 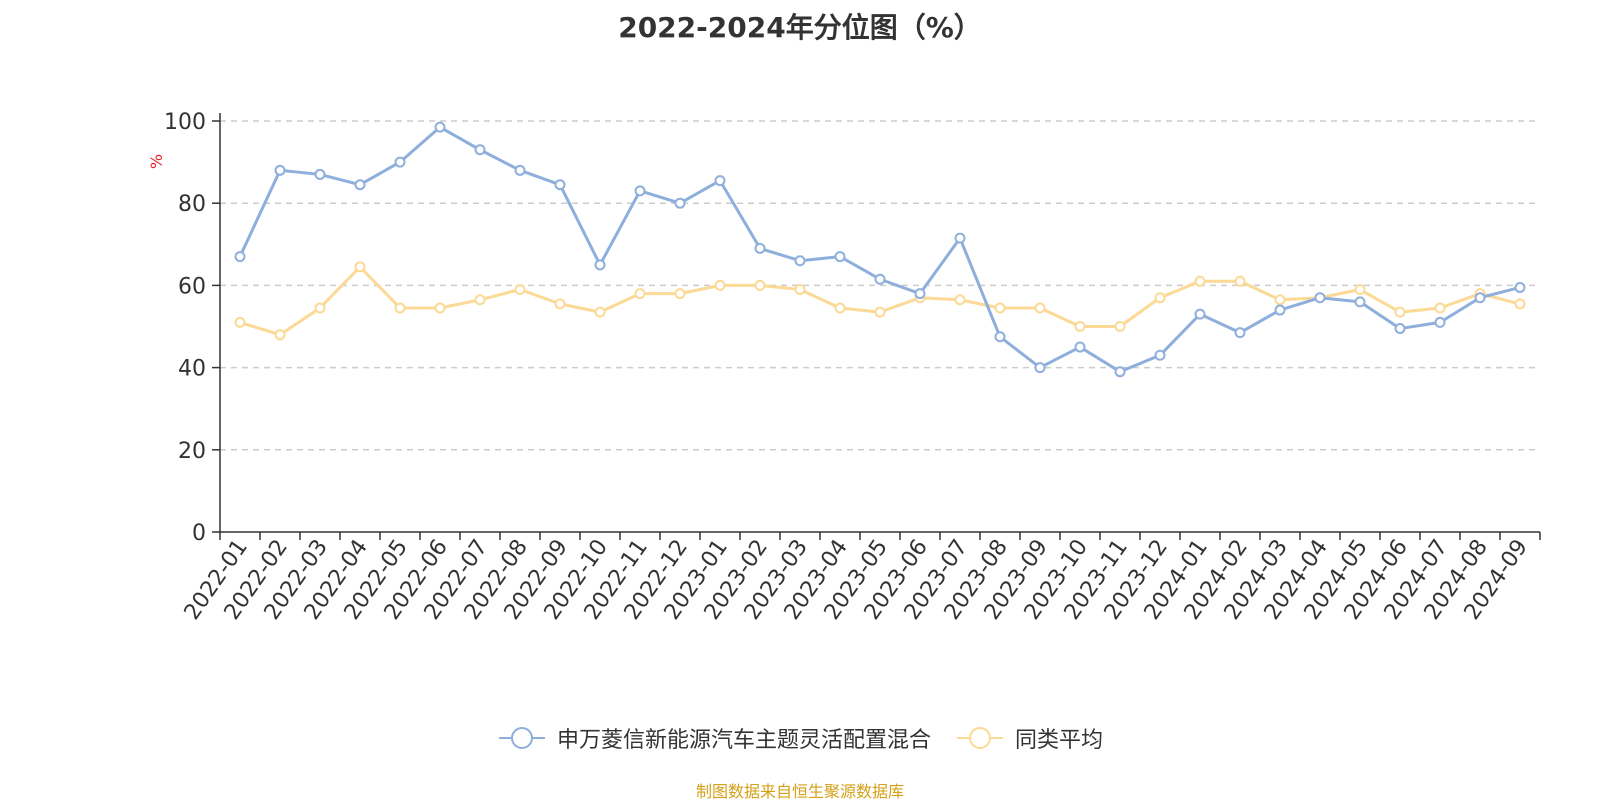 I want to click on y-tick-label: 80, so click(x=192, y=204).